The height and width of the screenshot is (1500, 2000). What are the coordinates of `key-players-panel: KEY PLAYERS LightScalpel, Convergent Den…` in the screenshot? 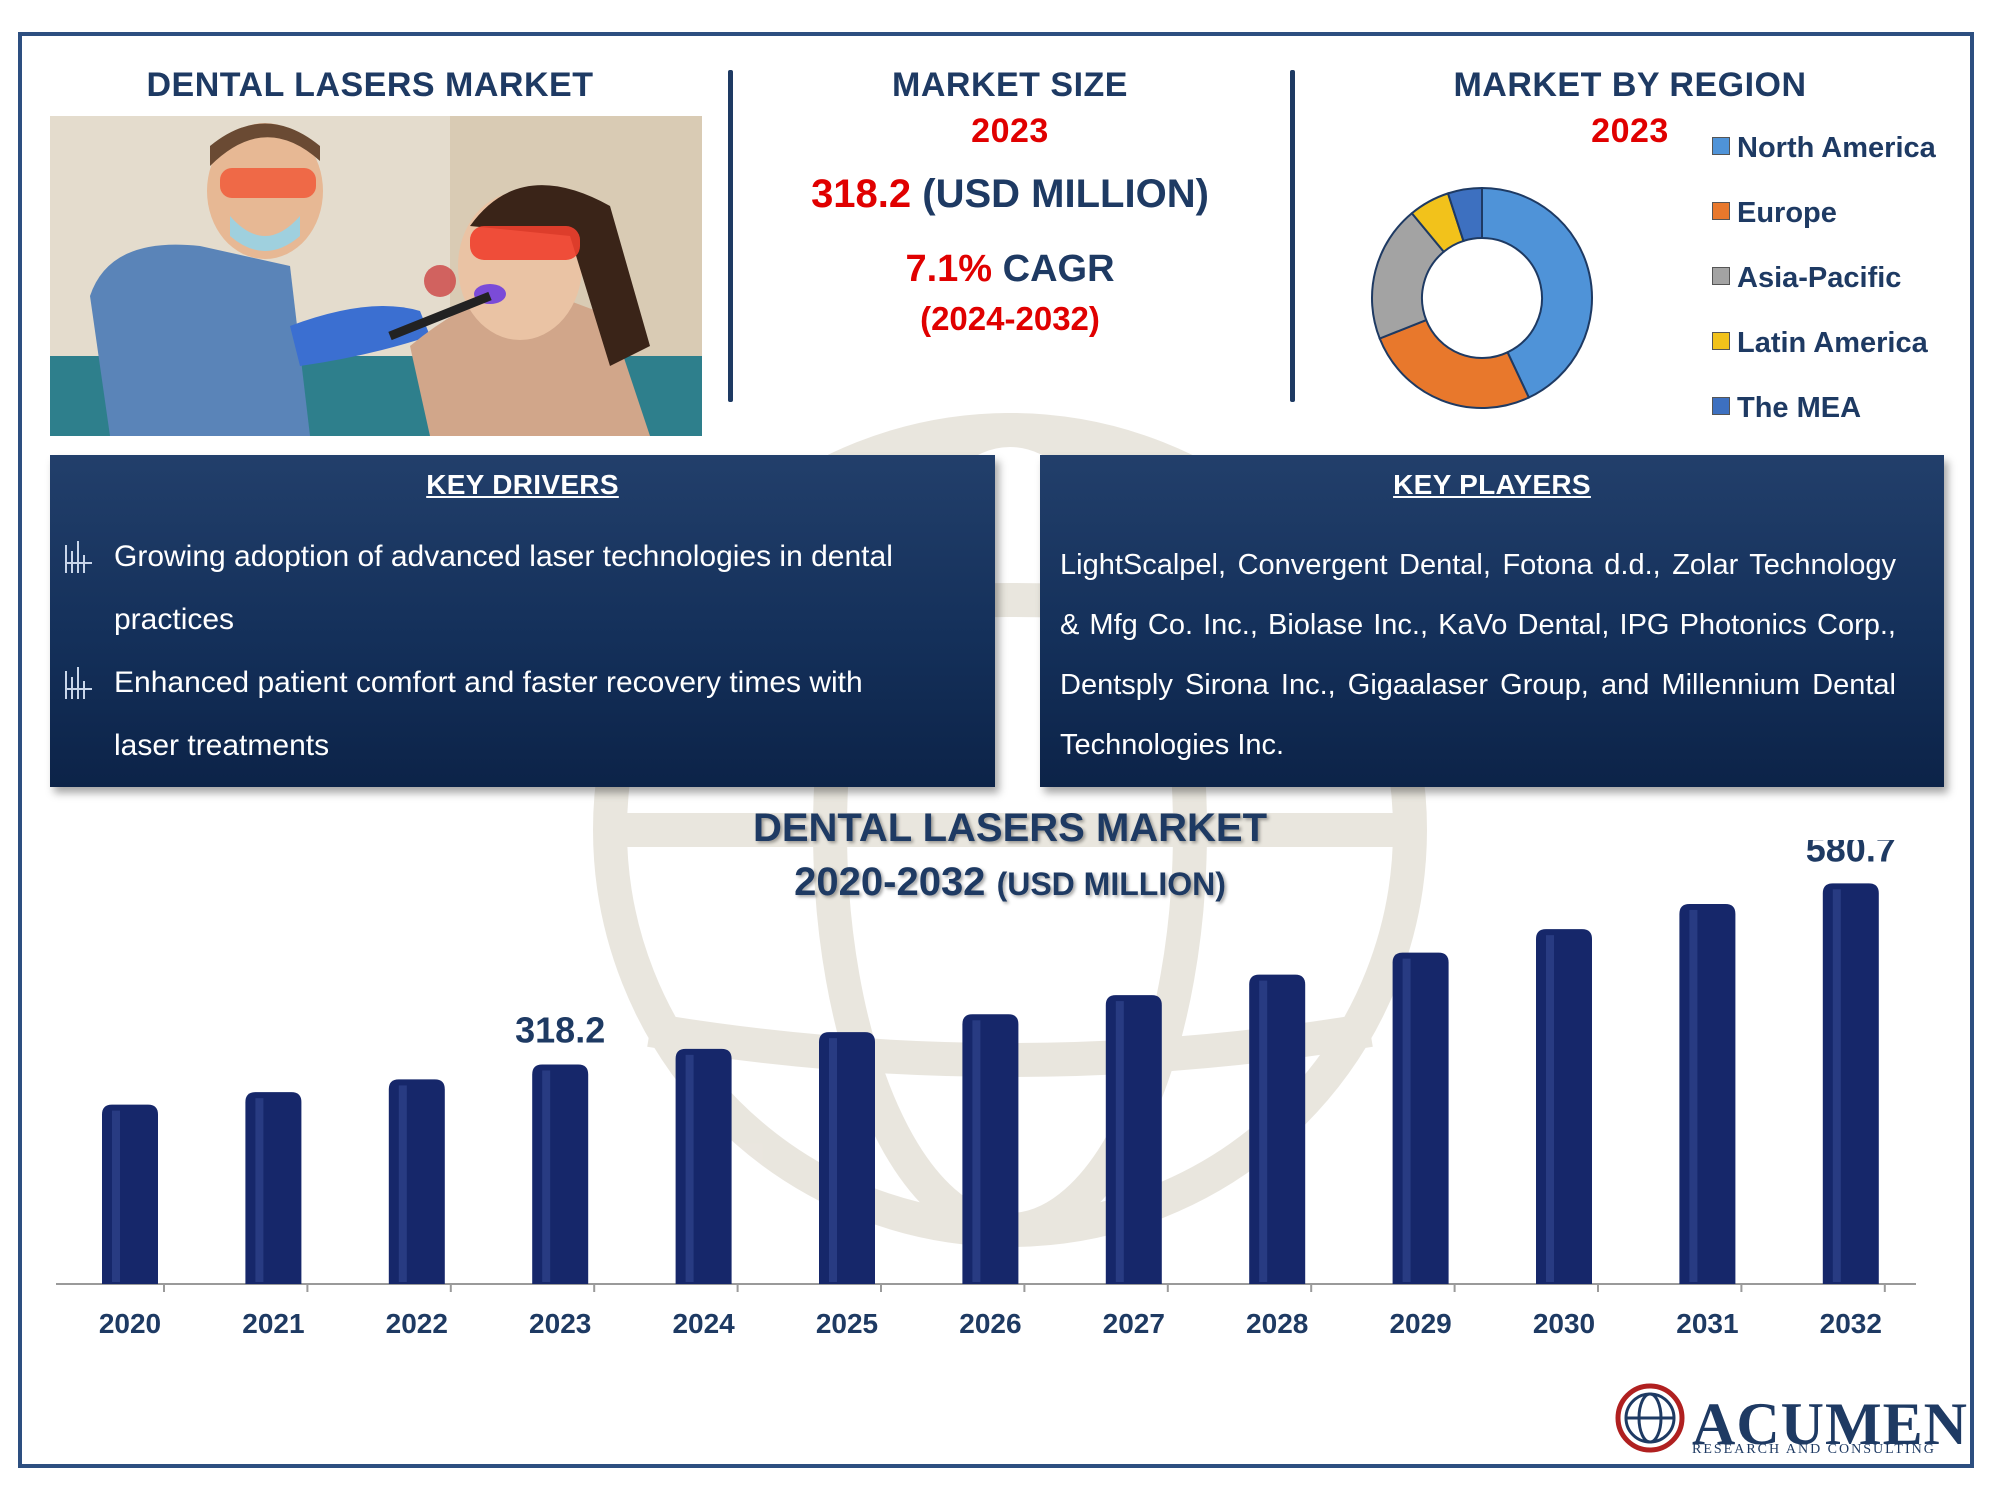 It's located at (1492, 621).